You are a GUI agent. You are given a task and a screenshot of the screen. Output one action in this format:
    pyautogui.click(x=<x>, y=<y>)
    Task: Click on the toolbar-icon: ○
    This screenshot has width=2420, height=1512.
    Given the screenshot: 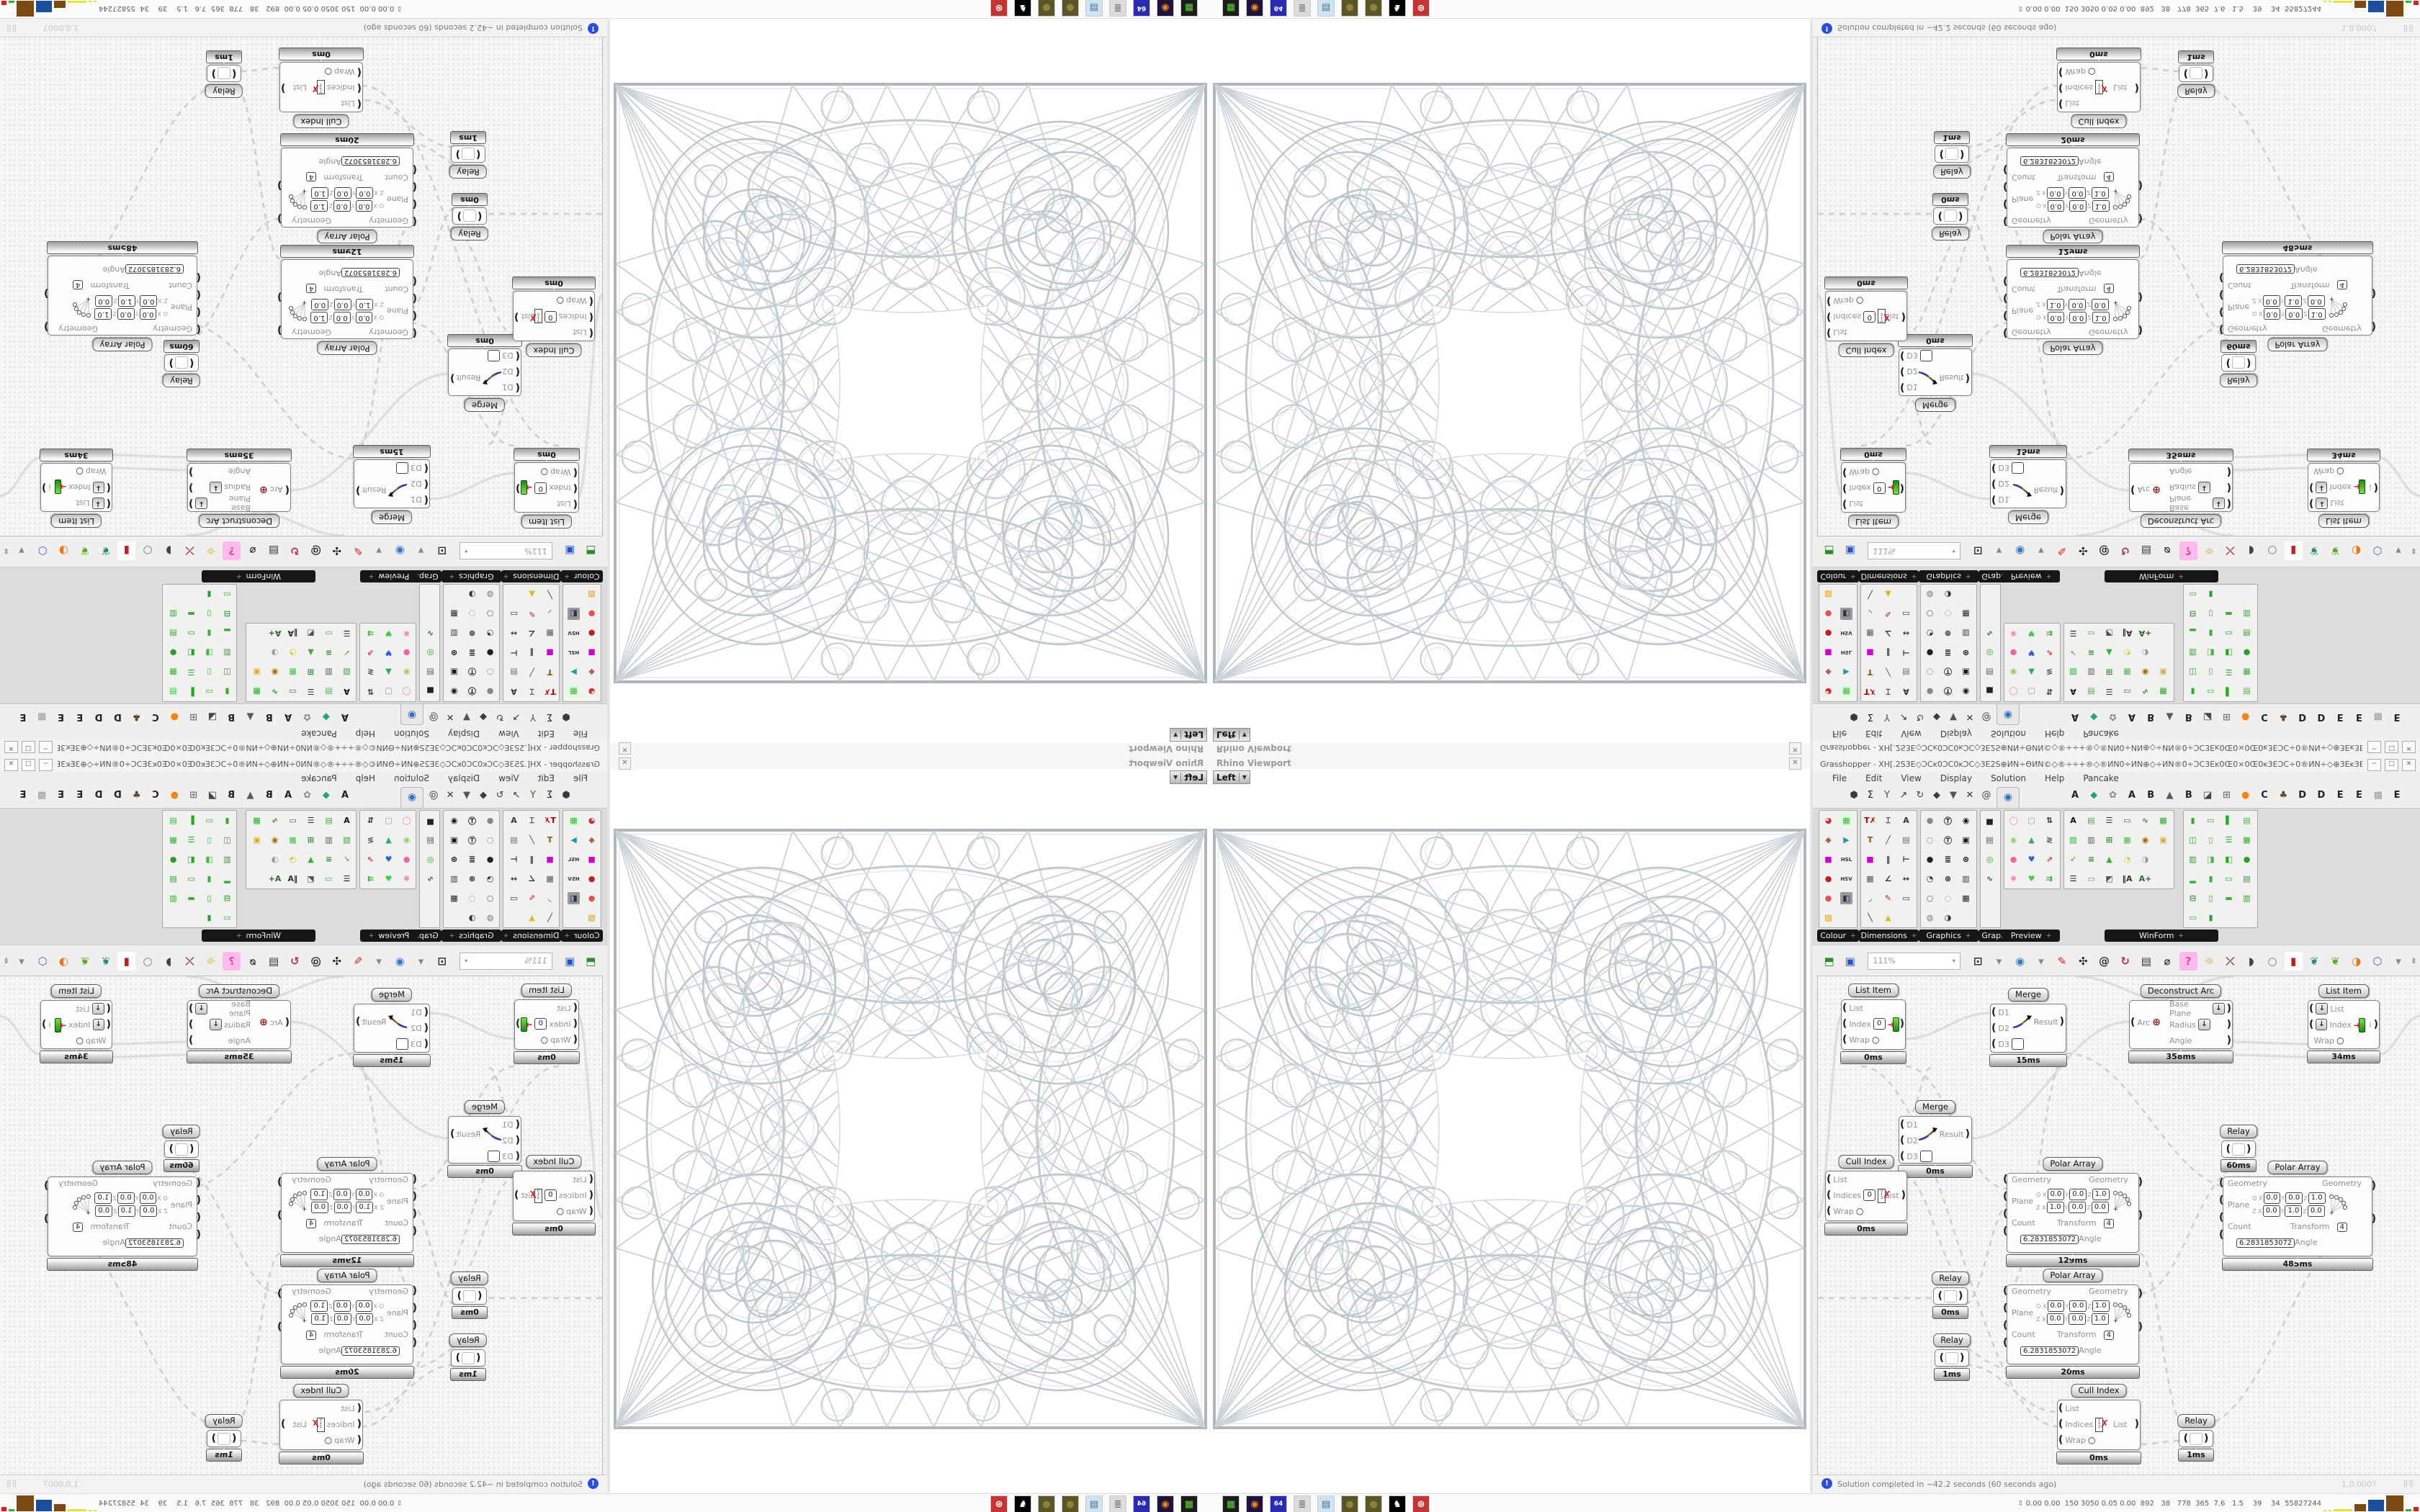 What is the action you would take?
    pyautogui.click(x=2272, y=551)
    